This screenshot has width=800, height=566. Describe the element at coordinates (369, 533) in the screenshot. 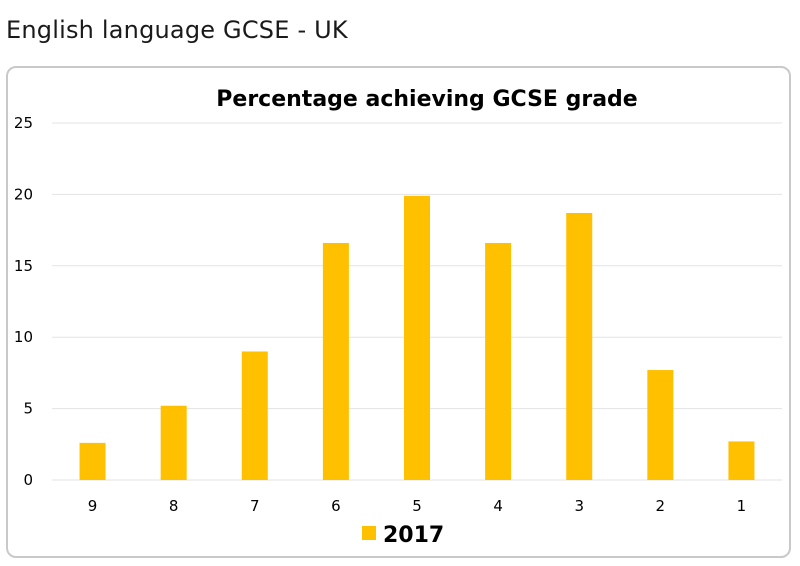

I see `legend-swatch` at that location.